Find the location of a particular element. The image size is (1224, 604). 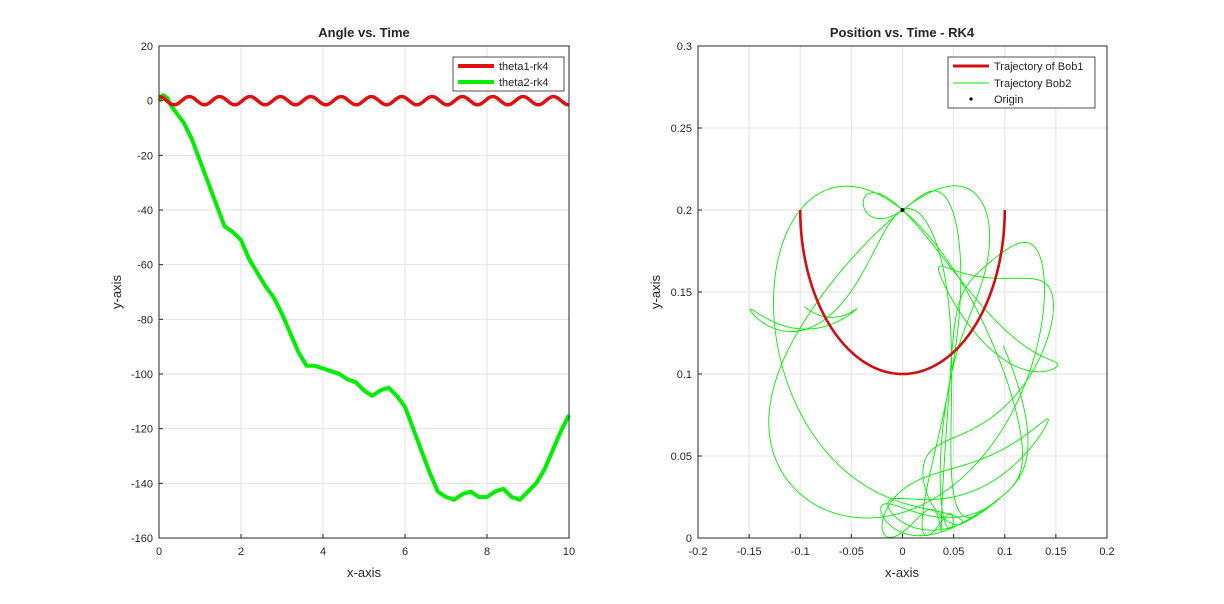

x-tick-label: 6 is located at coordinates (405, 552).